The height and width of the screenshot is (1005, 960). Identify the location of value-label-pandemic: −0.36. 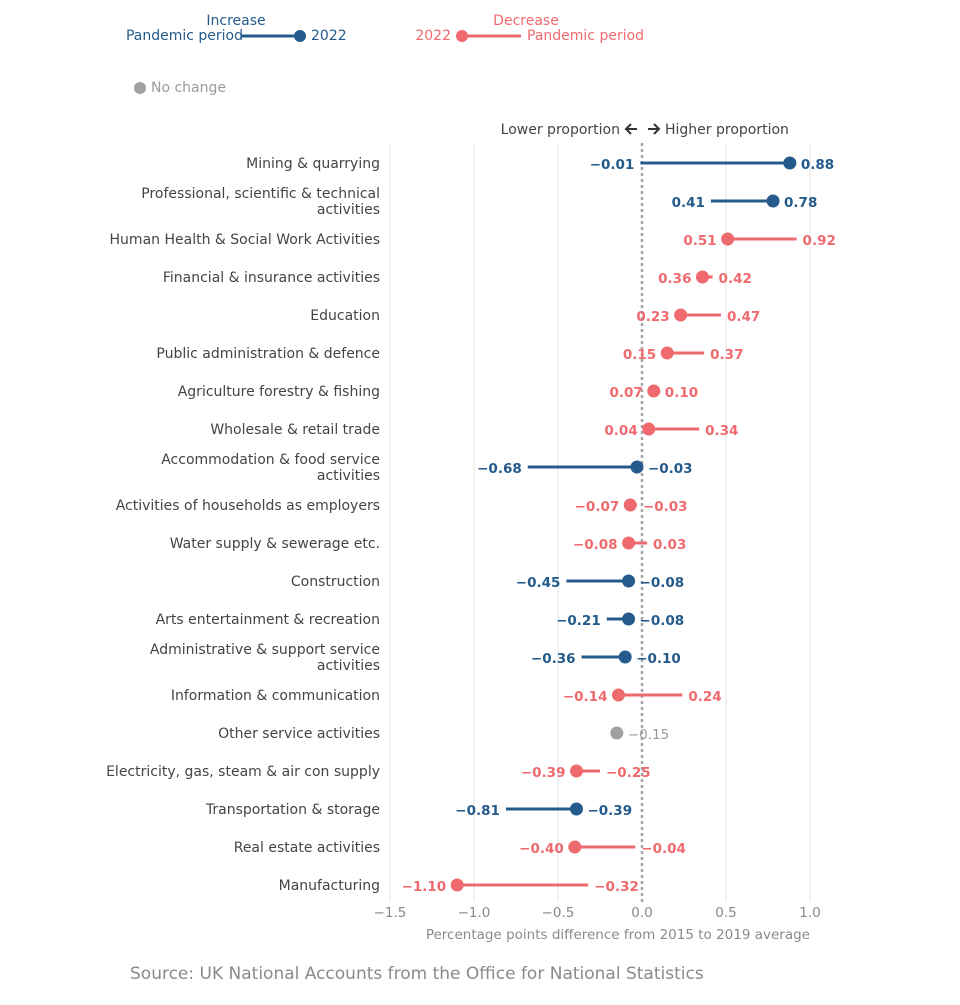
(553, 659).